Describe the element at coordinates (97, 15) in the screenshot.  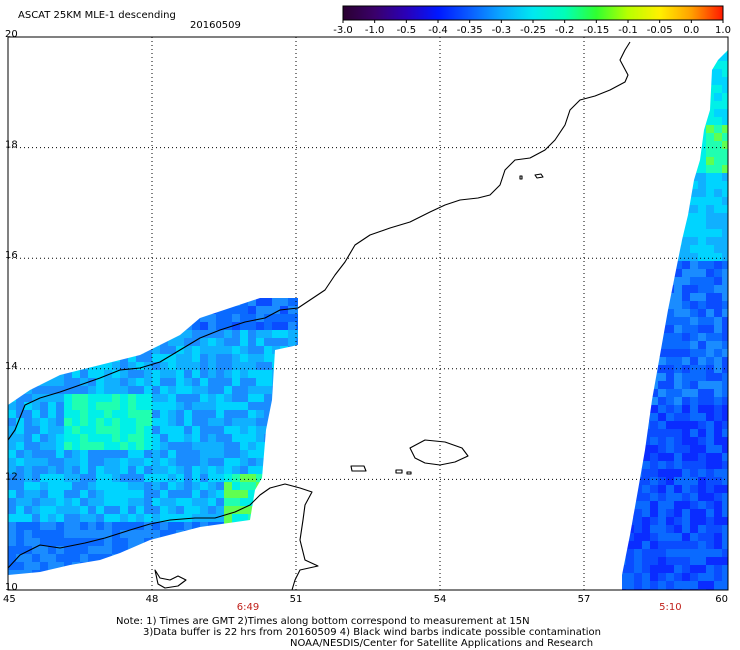
I see `product-title: ASCAT 25KM MLE-1 descending` at that location.